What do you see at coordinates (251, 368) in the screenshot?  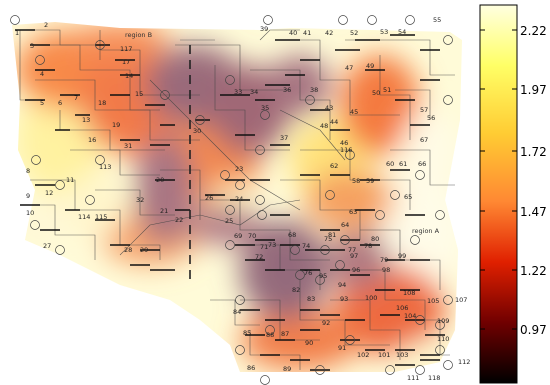 I see `bus-label: 86` at bounding box center [251, 368].